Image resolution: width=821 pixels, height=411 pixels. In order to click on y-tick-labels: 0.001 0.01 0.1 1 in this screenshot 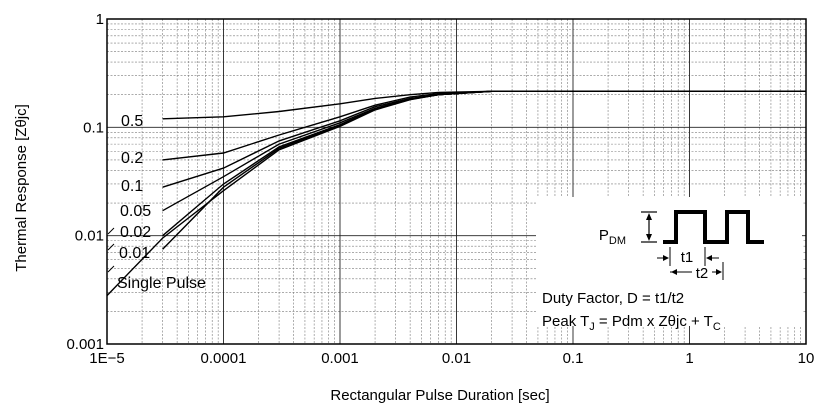, I will do `click(85, 182)`.